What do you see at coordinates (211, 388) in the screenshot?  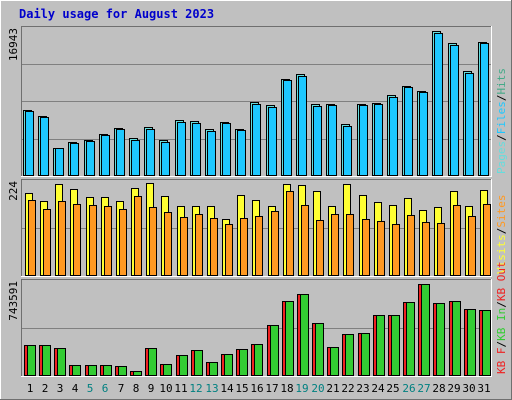 I see `x-tick-label-day-13: 13` at bounding box center [211, 388].